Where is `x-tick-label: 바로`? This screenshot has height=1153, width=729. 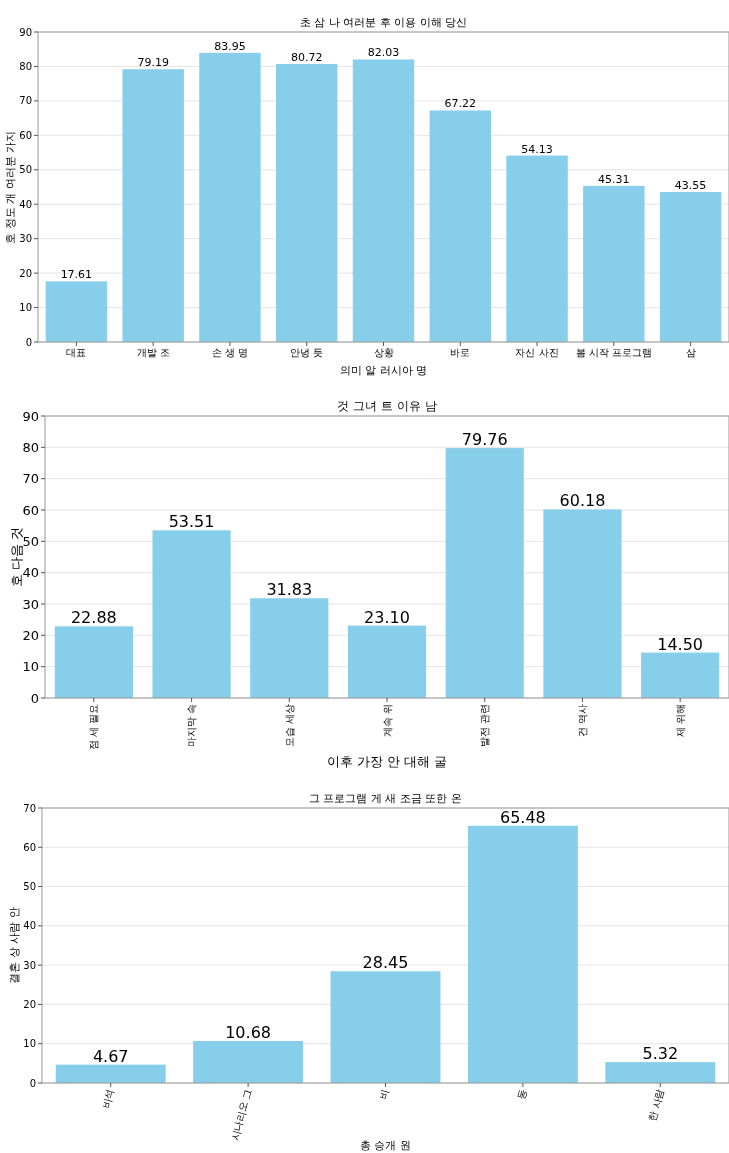 x-tick-label: 바로 is located at coordinates (460, 352).